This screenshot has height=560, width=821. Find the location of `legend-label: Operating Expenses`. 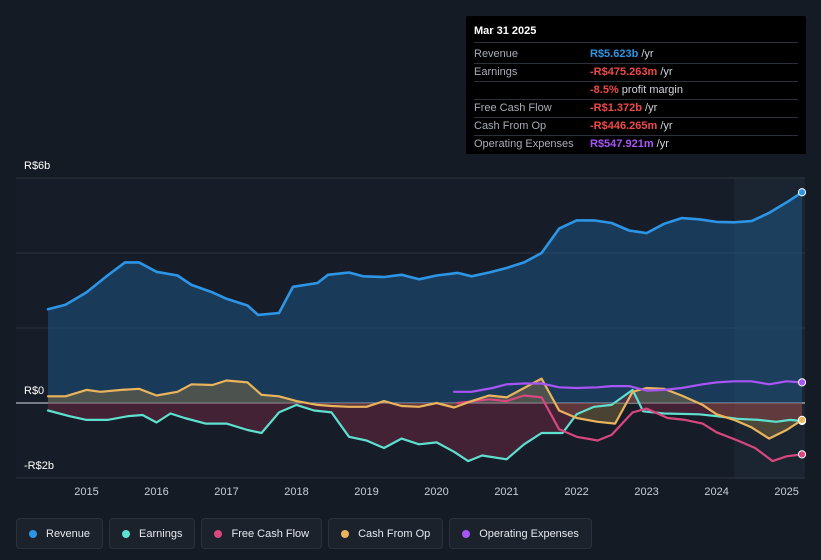

legend-label: Operating Expenses is located at coordinates (529, 533).